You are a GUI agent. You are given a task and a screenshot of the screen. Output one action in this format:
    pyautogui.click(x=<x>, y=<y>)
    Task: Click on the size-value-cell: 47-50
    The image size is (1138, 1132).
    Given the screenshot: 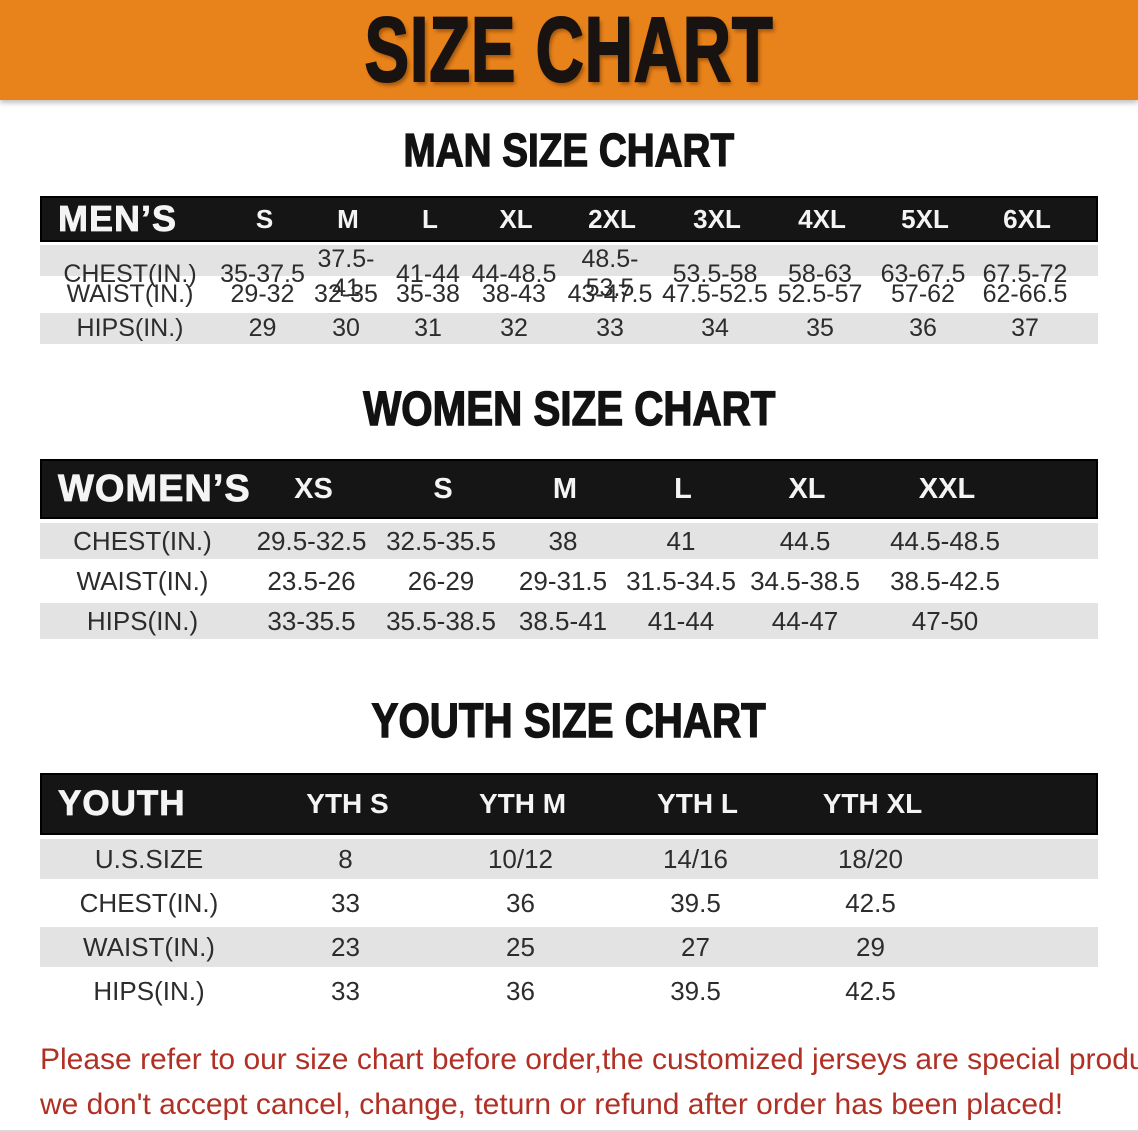 What is the action you would take?
    pyautogui.click(x=945, y=620)
    